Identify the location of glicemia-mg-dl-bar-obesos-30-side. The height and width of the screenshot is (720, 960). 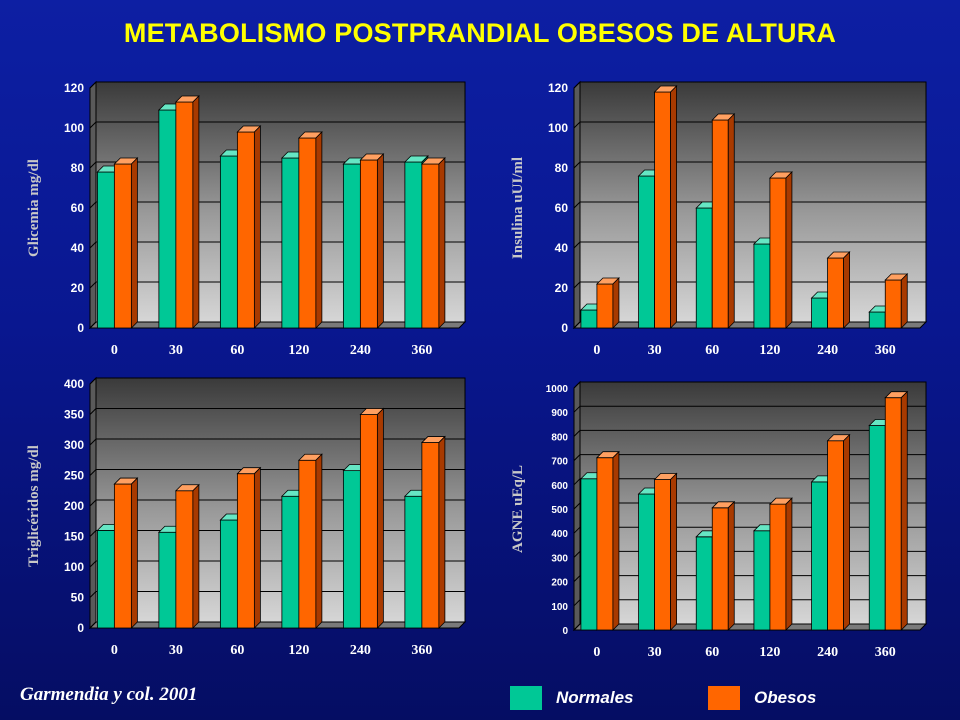
(196, 212).